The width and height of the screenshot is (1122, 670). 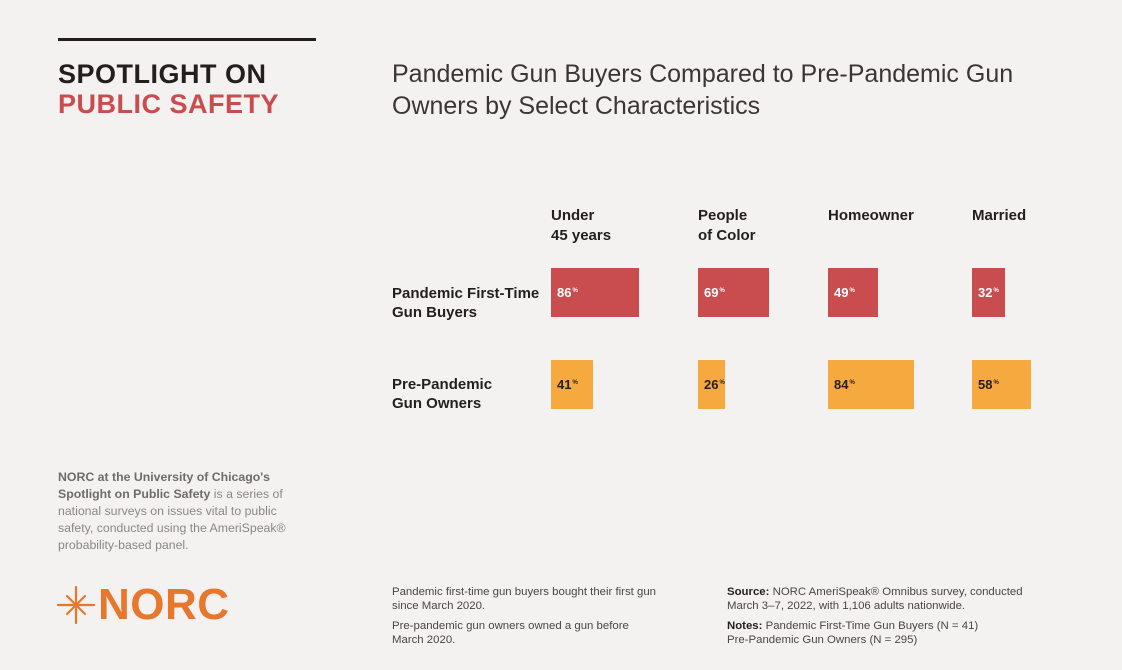 I want to click on bar-value: 41, so click(x=564, y=384).